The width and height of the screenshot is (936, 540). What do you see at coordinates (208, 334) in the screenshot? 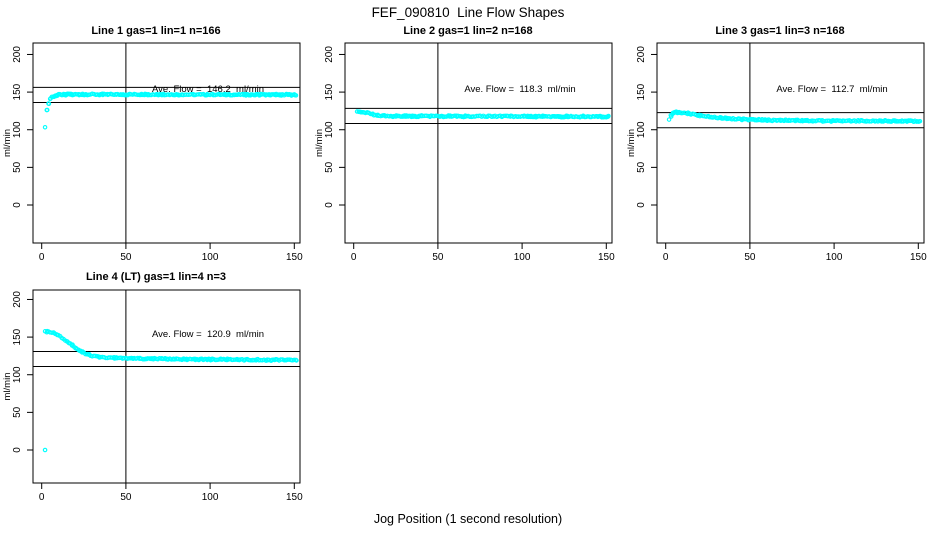
I see `panel-4-ave-flow-annotation: Ave. Flow = 120.9 ml/min` at bounding box center [208, 334].